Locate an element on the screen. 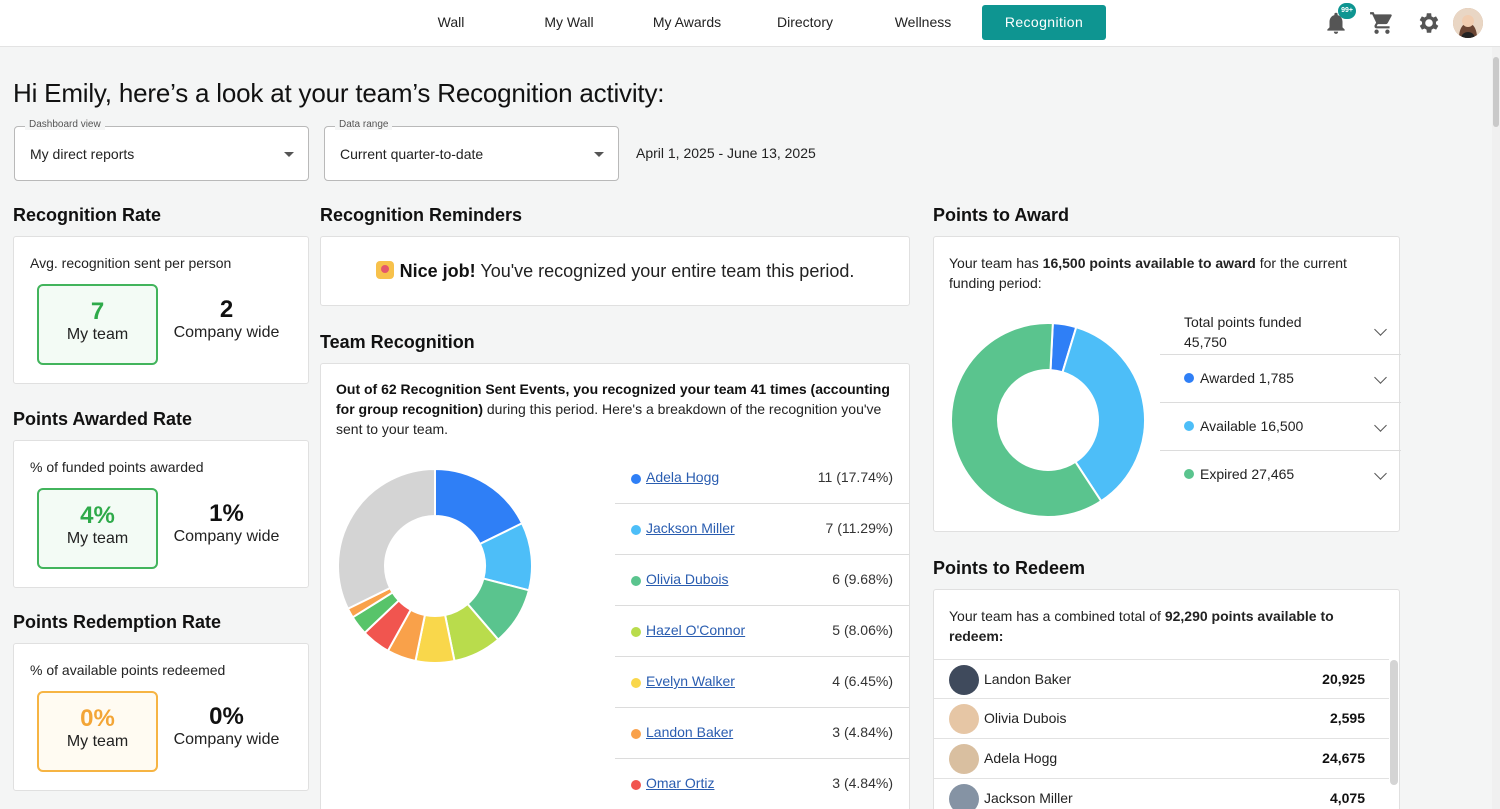 Image resolution: width=1500 pixels, height=809 pixels. nav-my-wall: My Wall is located at coordinates (569, 22).